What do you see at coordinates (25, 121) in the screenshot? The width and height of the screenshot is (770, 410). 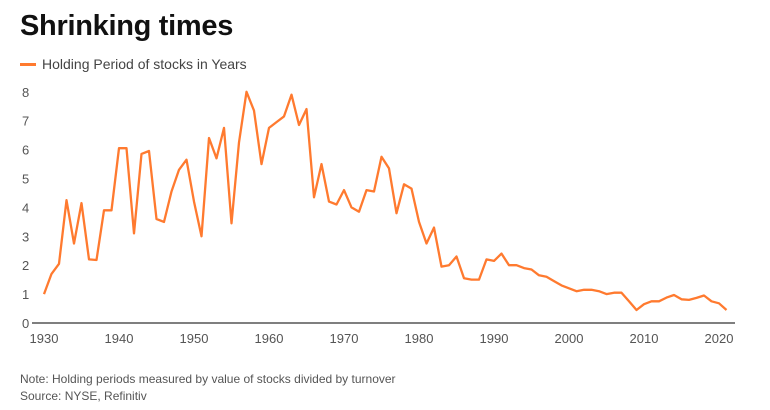 I see `y-tick-label: 7` at bounding box center [25, 121].